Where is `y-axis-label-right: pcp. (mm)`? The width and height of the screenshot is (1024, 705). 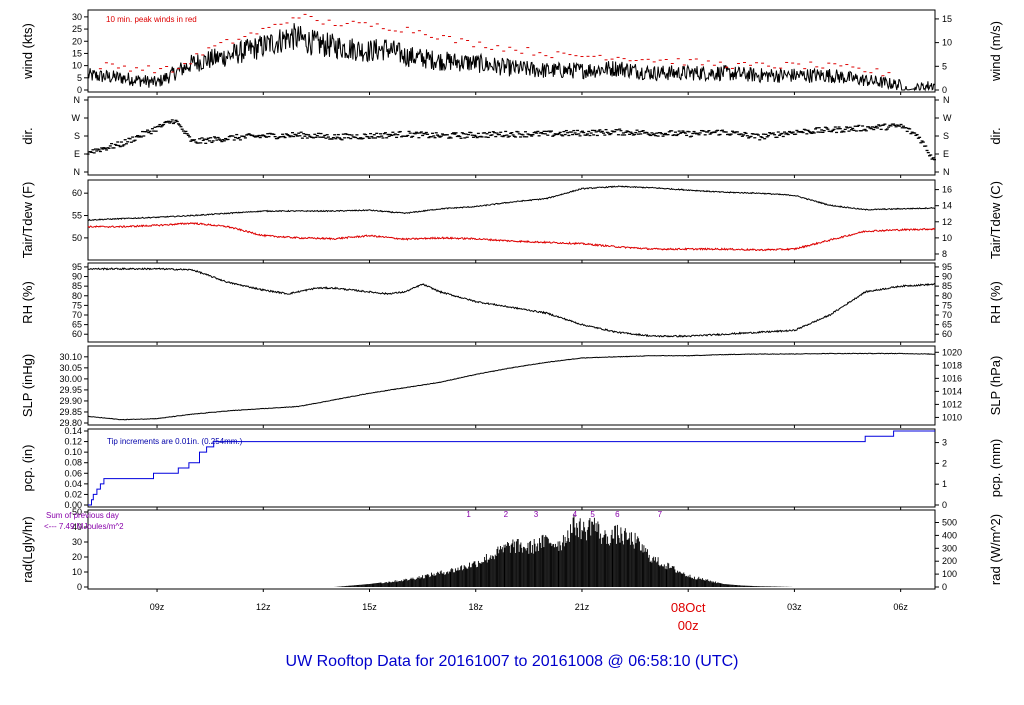
y-axis-label-right: pcp. (mm) is located at coordinates (995, 468).